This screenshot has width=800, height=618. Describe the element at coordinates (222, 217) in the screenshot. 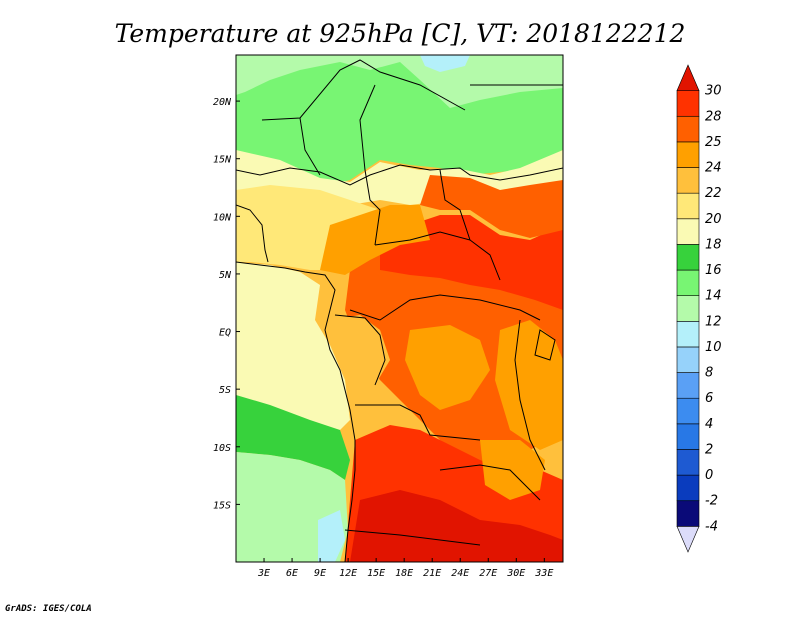

I see `y-tick-label: 10N` at that location.